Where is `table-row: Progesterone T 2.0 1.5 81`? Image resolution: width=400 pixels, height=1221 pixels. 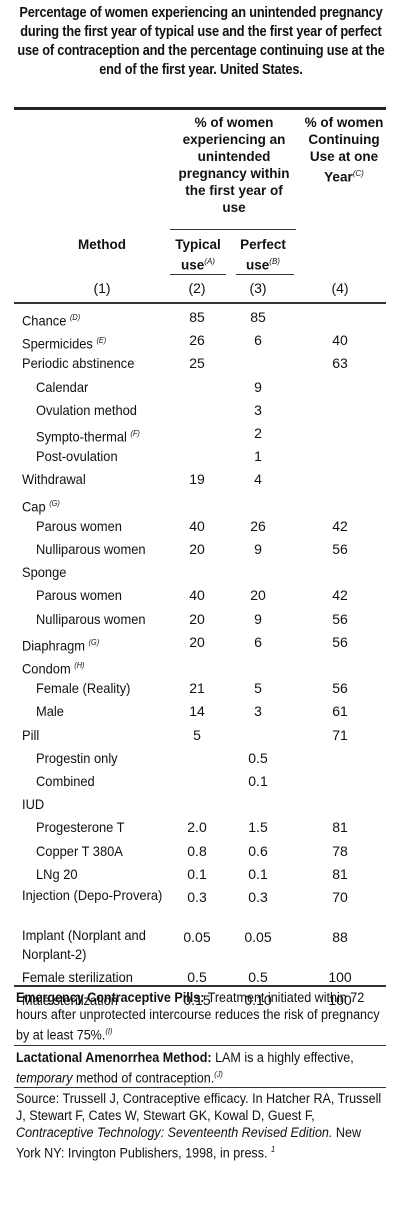
table-row: Progesterone T 2.0 1.5 81 is located at coordinates (200, 827).